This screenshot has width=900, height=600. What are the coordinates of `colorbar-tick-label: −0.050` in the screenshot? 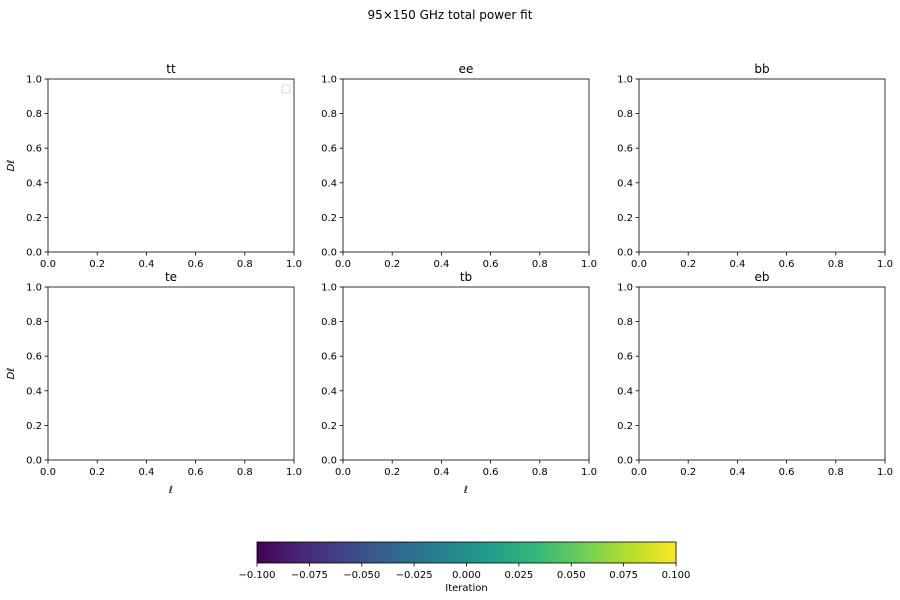 It's located at (361, 575).